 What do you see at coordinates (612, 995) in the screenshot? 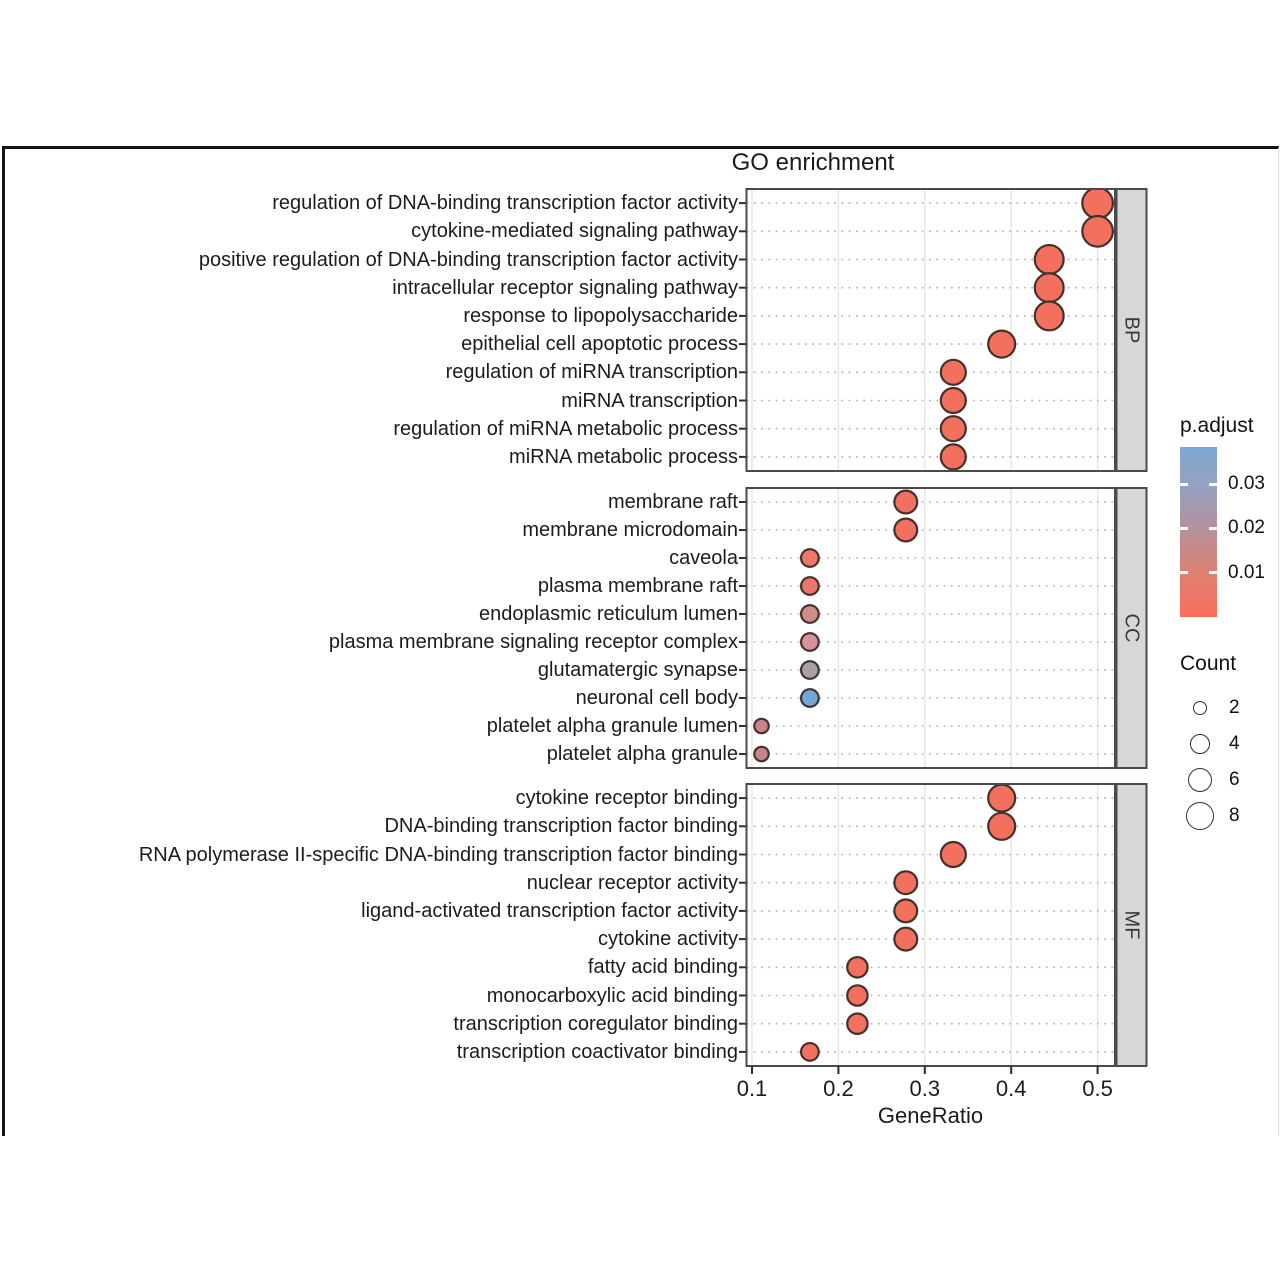
I see `category-label: monocarboxylic acid binding` at bounding box center [612, 995].